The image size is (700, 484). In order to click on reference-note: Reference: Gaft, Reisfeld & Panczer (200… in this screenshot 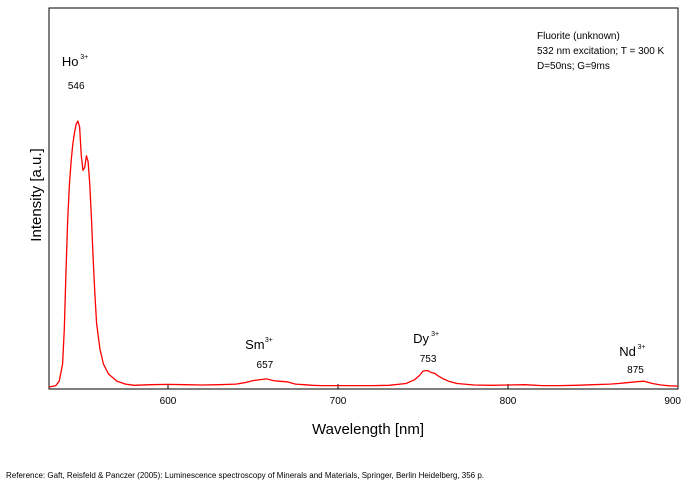, I will do `click(245, 475)`.